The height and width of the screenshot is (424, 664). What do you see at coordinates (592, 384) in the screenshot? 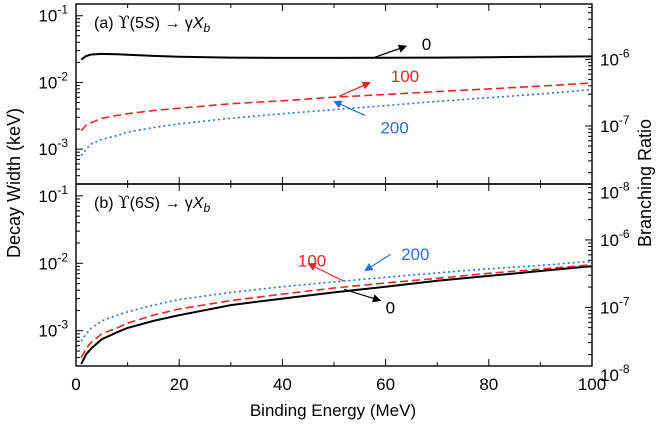
I see `x-tick-label: 100` at bounding box center [592, 384].